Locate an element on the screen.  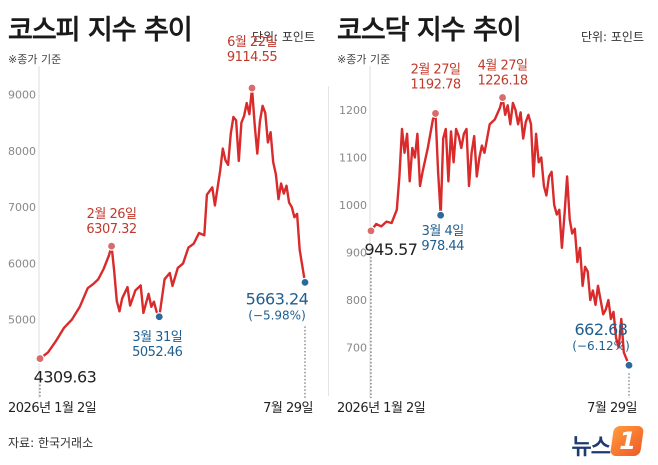
annotation-change: (−6.12%) is located at coordinates (601, 346).